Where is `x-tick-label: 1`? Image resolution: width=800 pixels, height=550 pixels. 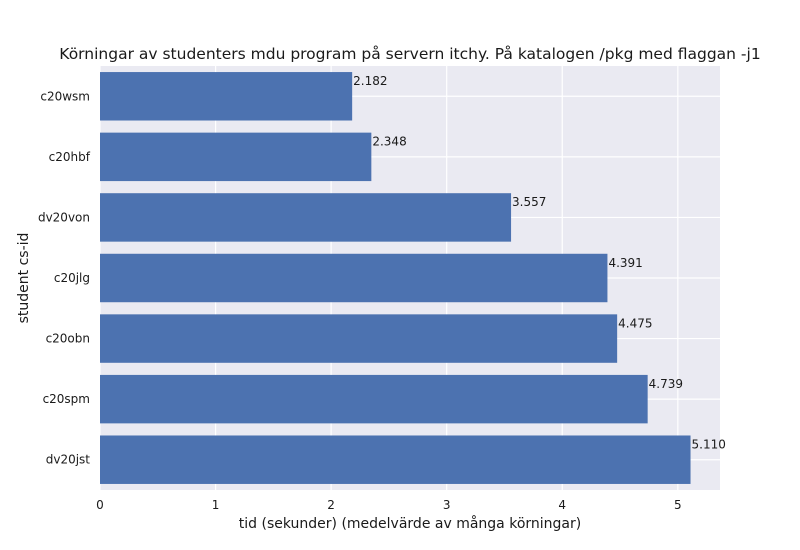 x-tick-label: 1 is located at coordinates (216, 505).